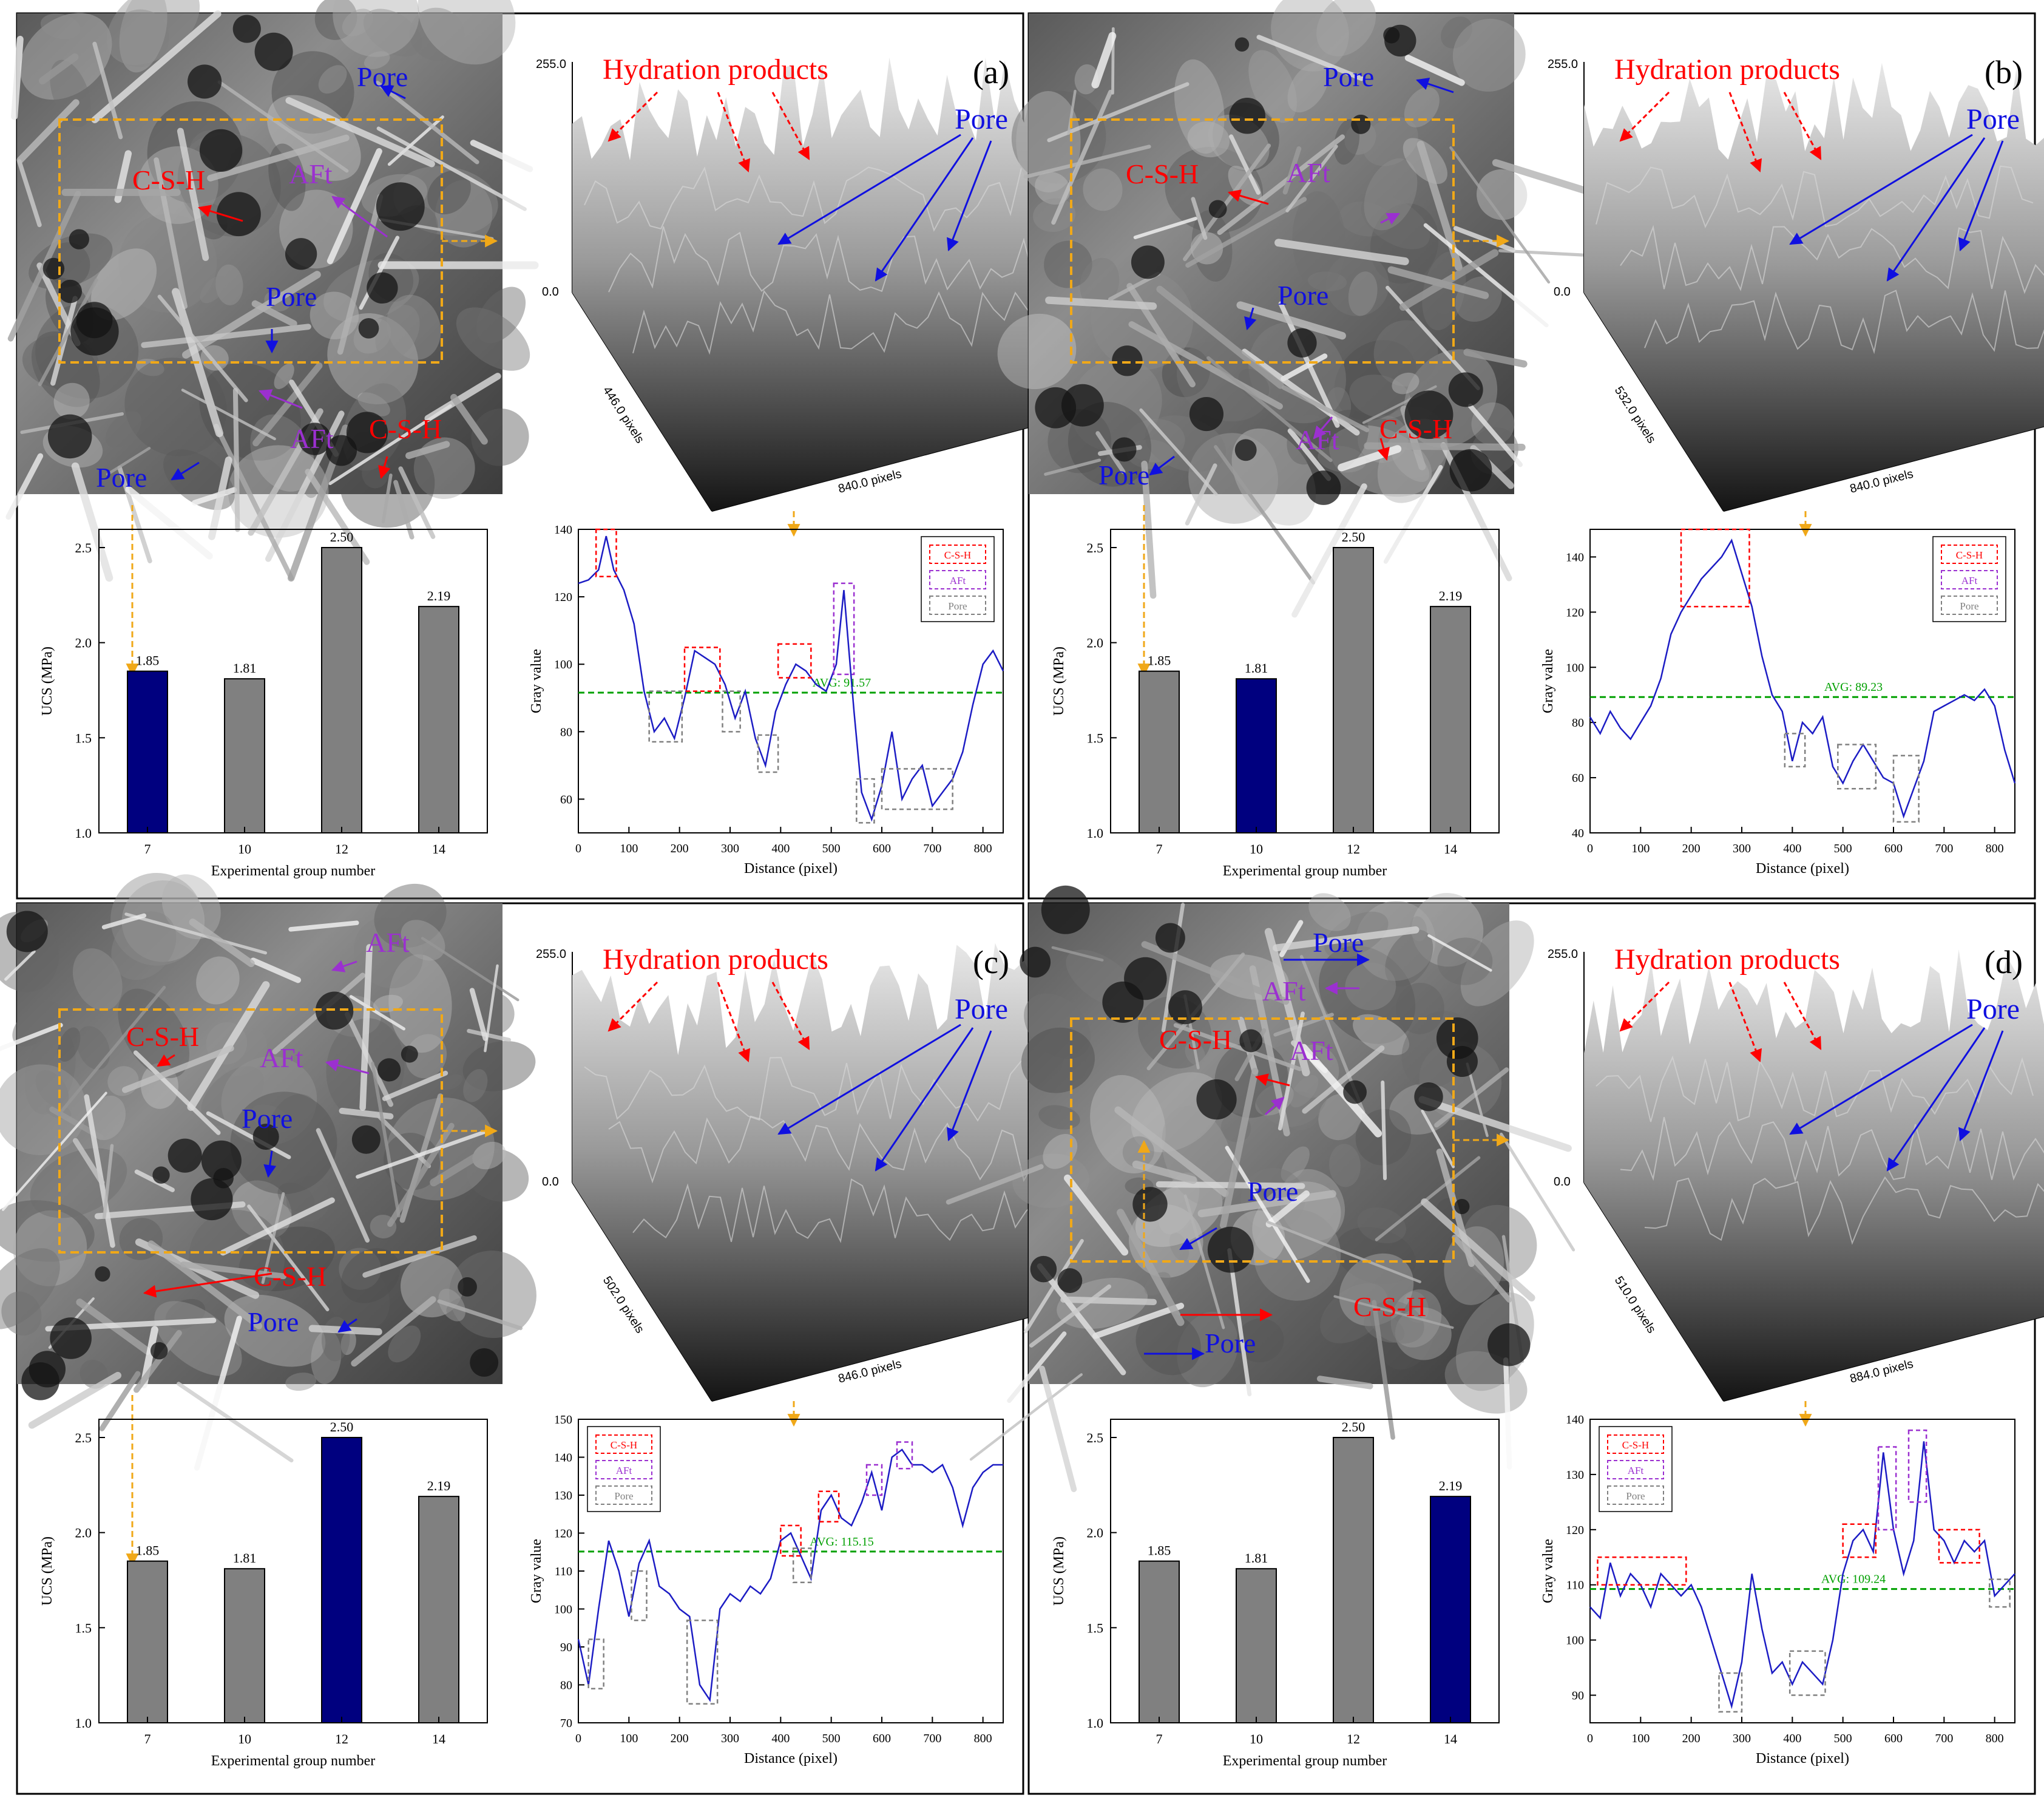  What do you see at coordinates (563, 530) in the screenshot?
I see `line-ytick: 140` at bounding box center [563, 530].